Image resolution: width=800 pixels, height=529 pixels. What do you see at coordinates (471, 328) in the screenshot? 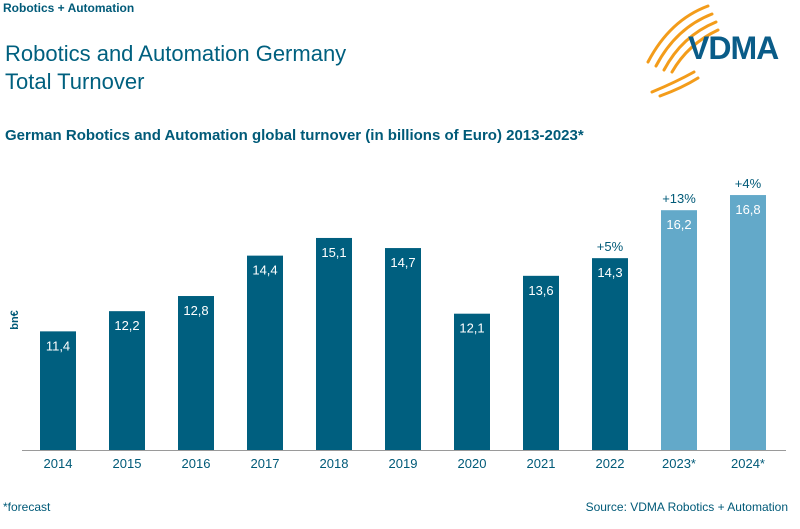
I see `value-label-2020: 12,1` at bounding box center [471, 328].